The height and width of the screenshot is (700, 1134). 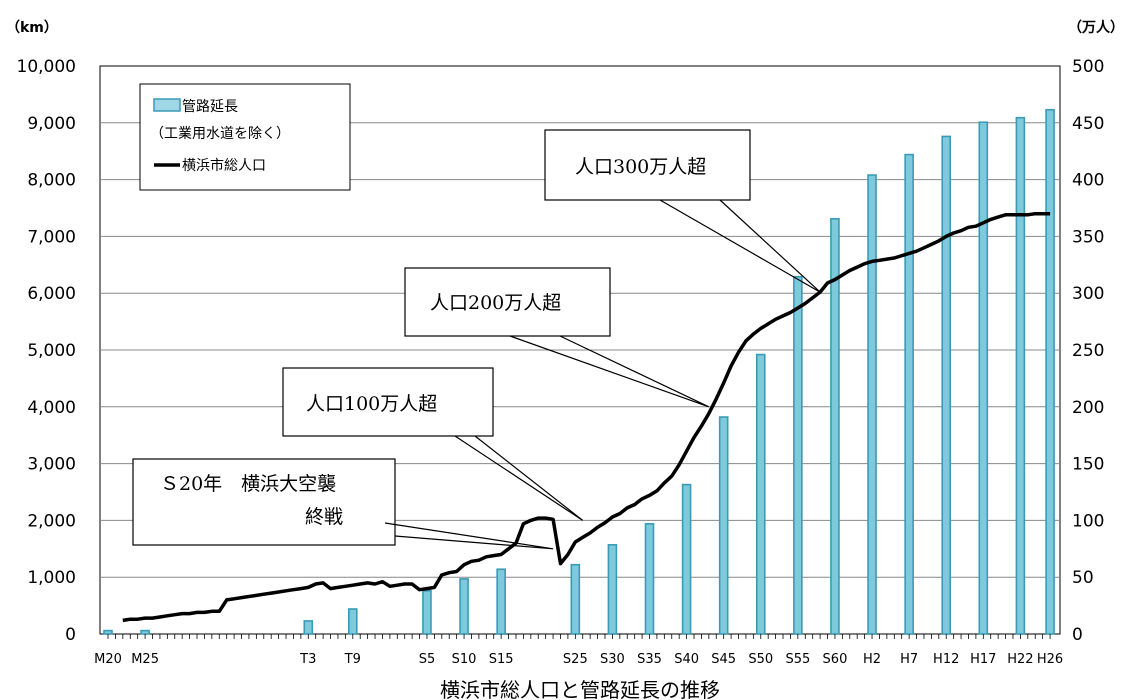 What do you see at coordinates (352, 659) in the screenshot?
I see `x-tick-label: T9` at bounding box center [352, 659].